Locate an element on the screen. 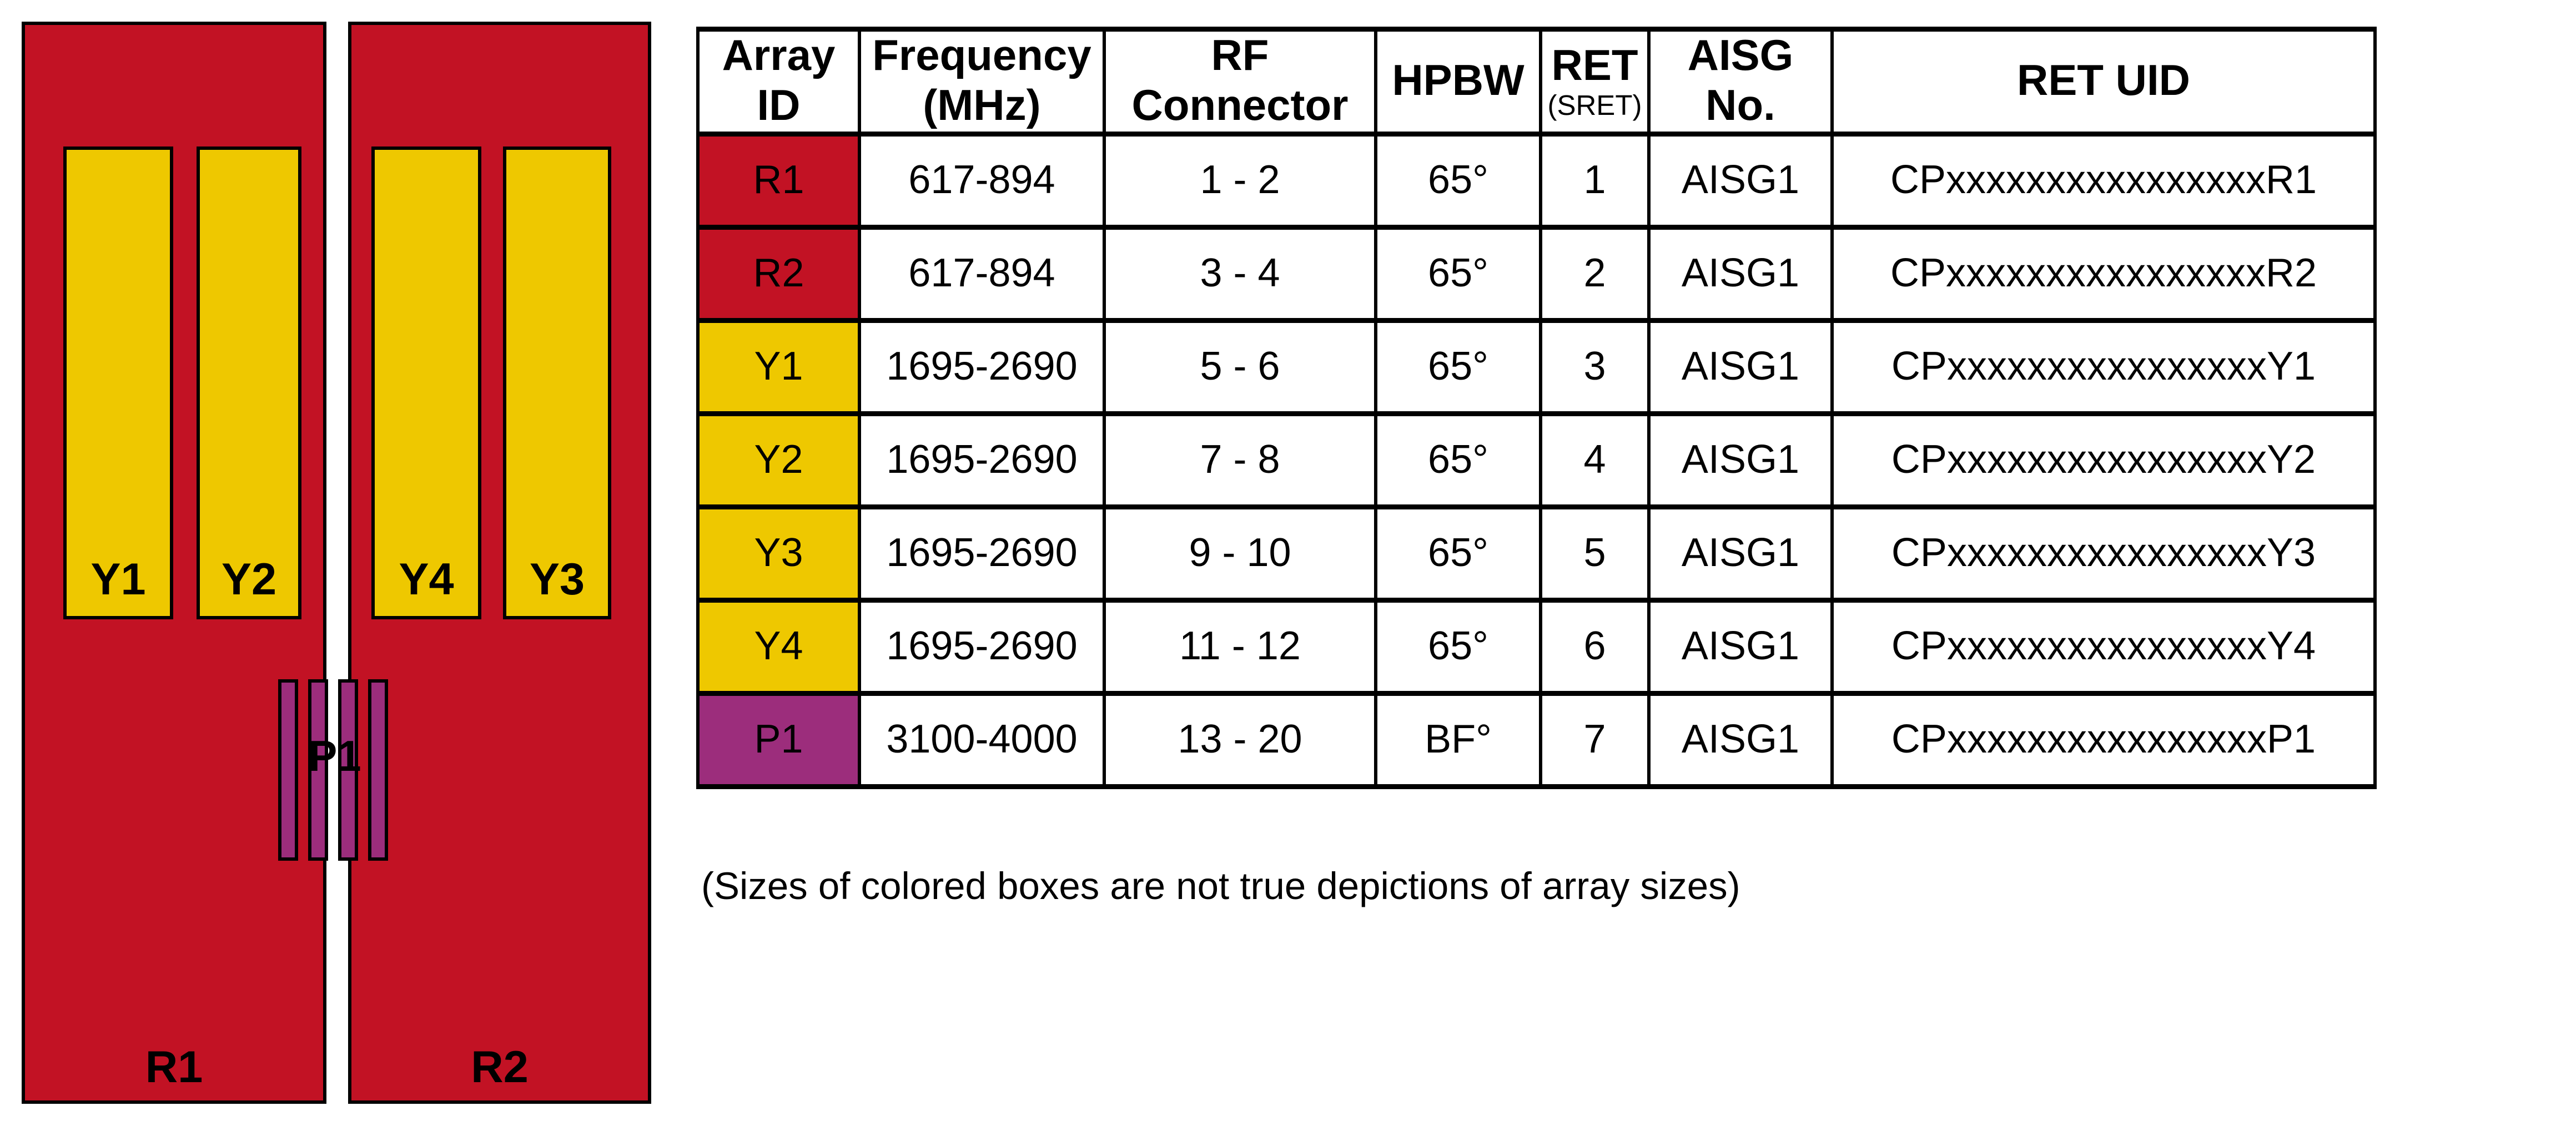 This screenshot has height=1121, width=2576. array-box-y1: Y1 is located at coordinates (118, 383).